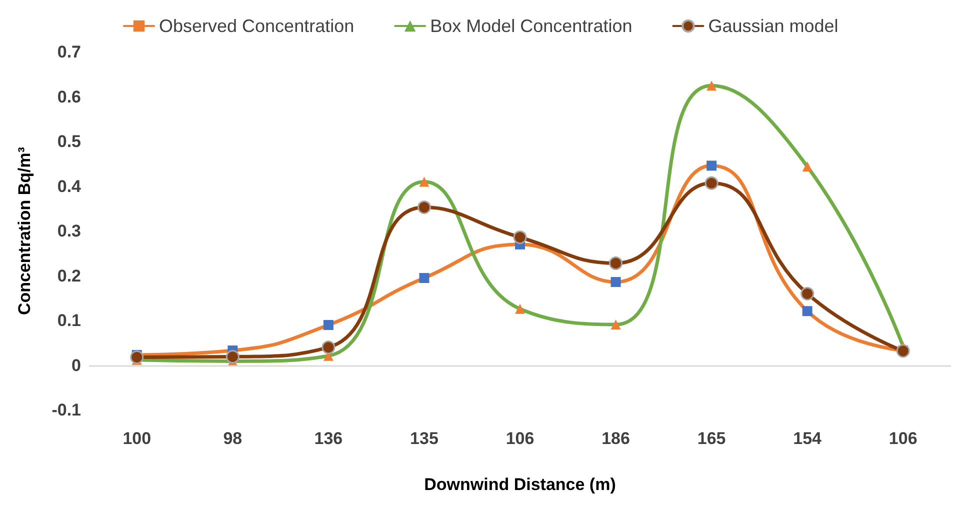 This screenshot has width=979, height=506. Describe the element at coordinates (807, 438) in the screenshot. I see `x-tick-label: 154` at that location.